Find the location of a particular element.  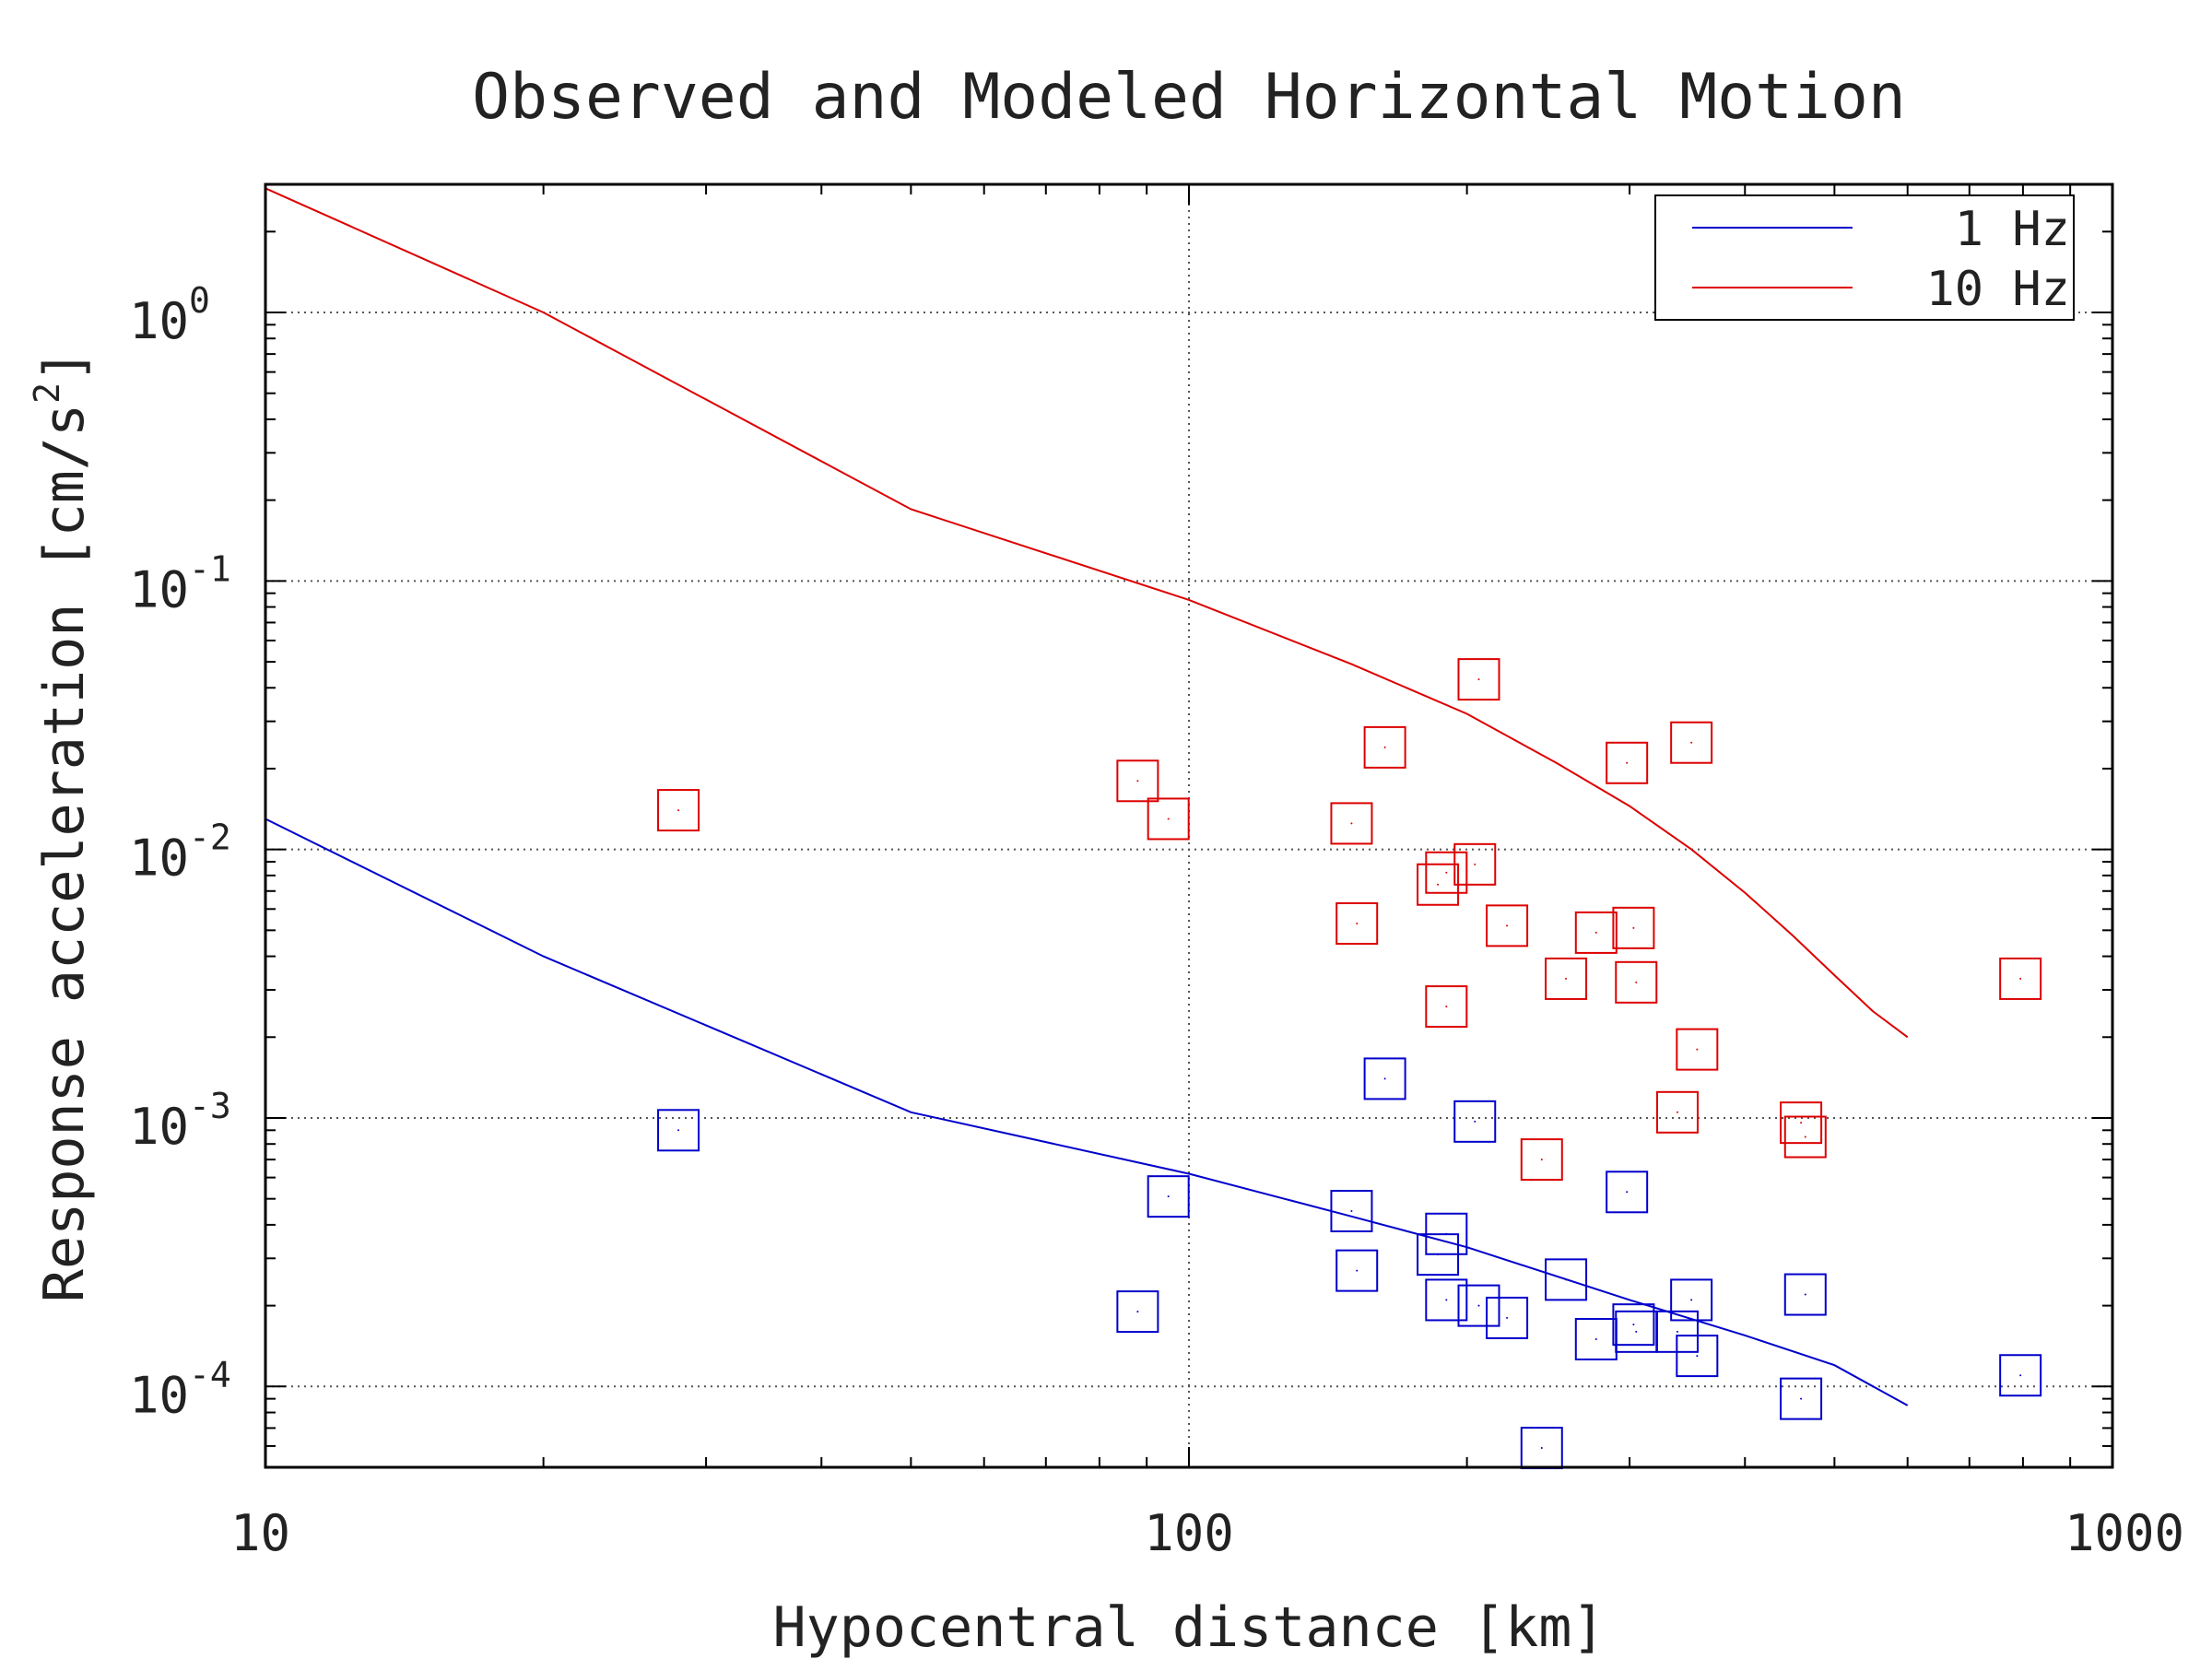

y-tick-label: 10⁻¹ is located at coordinates (180, 583).